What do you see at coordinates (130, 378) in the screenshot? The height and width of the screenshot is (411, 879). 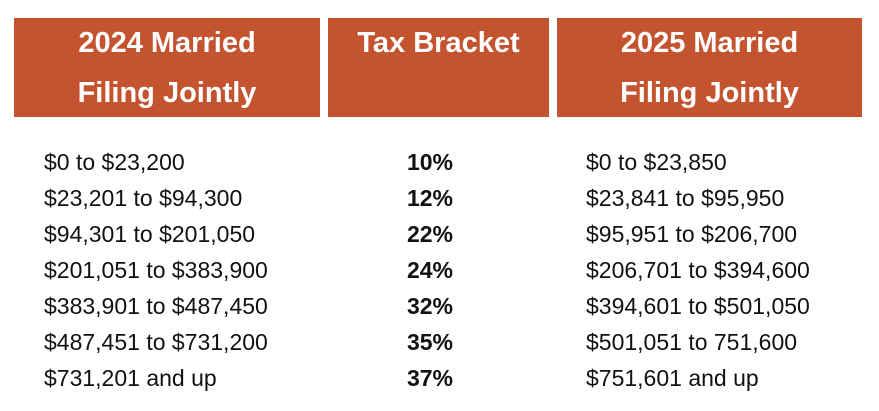 I see `income-range: $731,201 and up` at bounding box center [130, 378].